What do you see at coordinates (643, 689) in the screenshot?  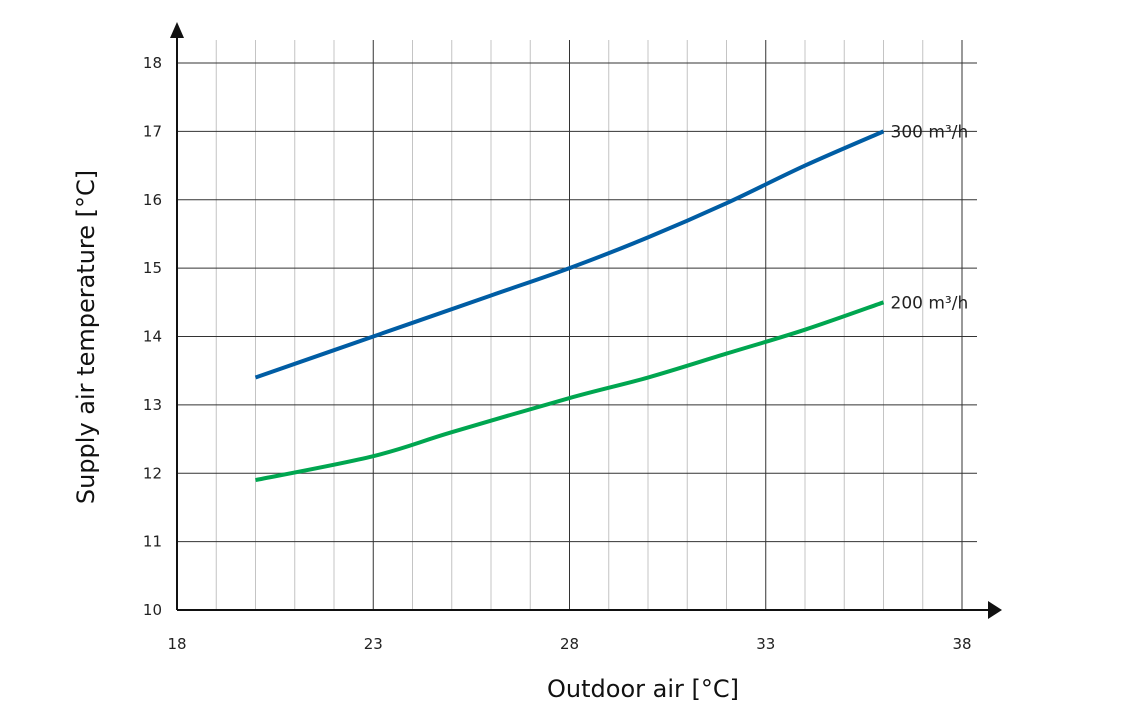 I see `x-axis-label: Outdoor air [°C]` at bounding box center [643, 689].